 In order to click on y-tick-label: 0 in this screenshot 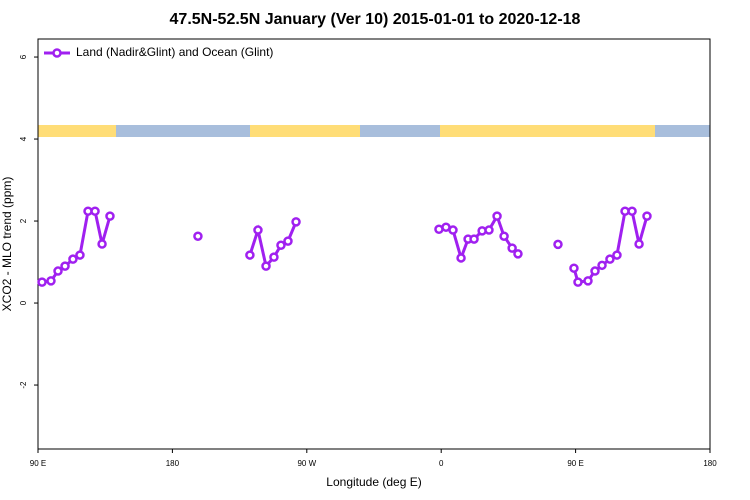, I will do `click(23, 302)`.